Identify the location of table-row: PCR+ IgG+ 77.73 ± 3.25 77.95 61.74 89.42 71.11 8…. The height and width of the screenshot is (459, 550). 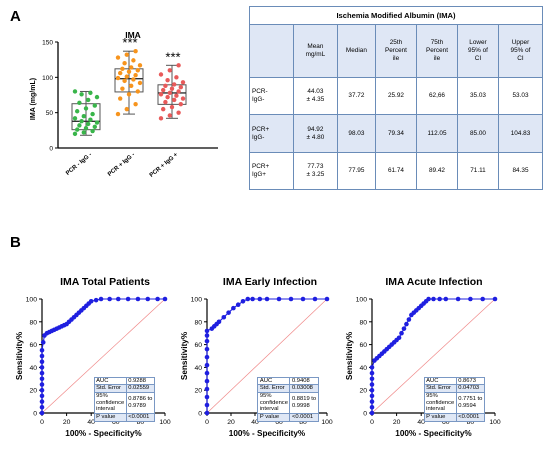
(396, 171).